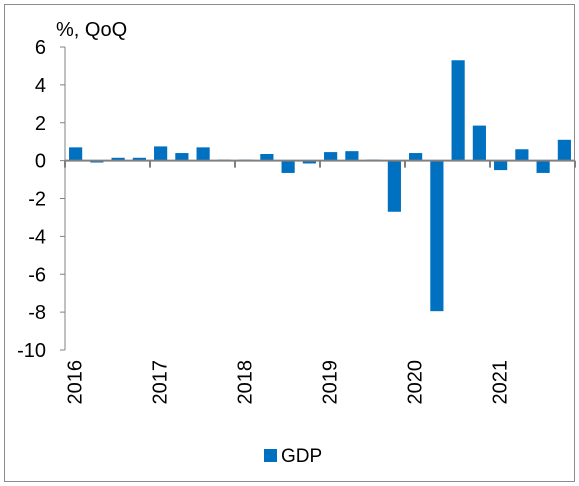 The width and height of the screenshot is (579, 486). What do you see at coordinates (543, 166) in the screenshot?
I see `bar-2021-q3` at bounding box center [543, 166].